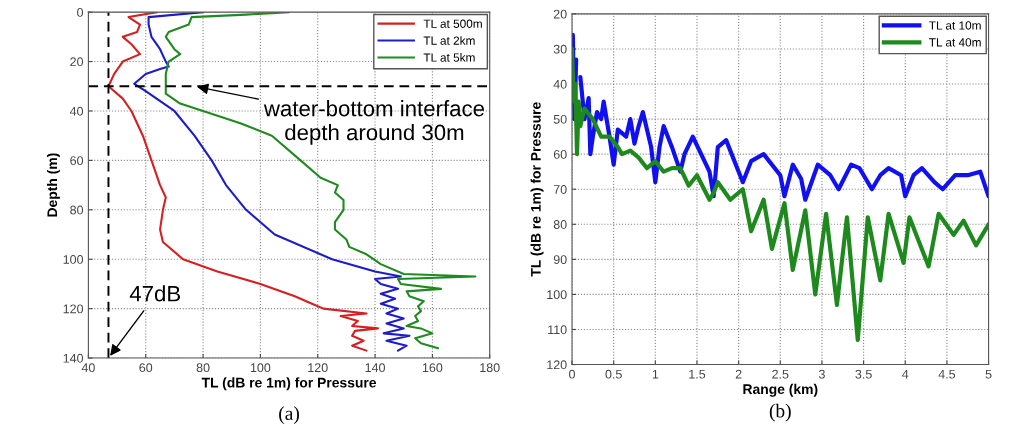 The image size is (1016, 434). What do you see at coordinates (557, 330) in the screenshot?
I see `y-tick-label: 110` at bounding box center [557, 330].